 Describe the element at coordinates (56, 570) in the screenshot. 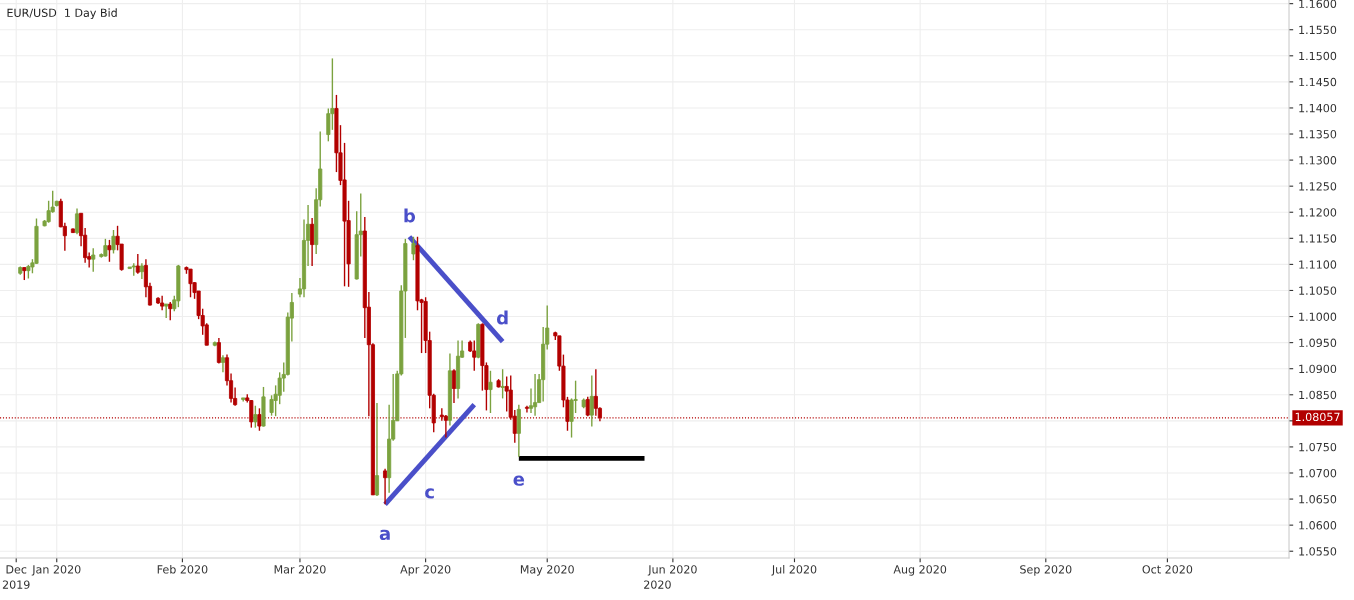

I see `x-tick-label: Jan 2020` at that location.